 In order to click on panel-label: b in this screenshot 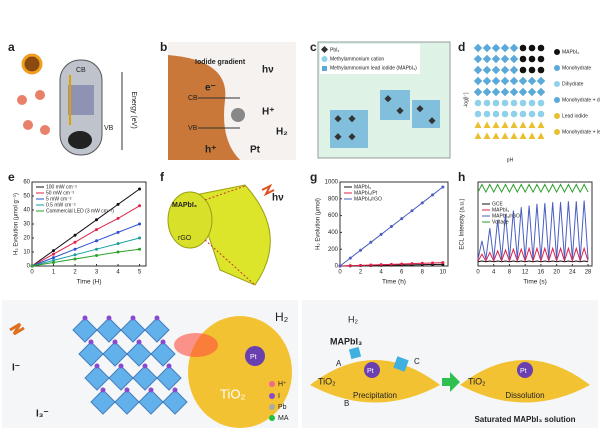, I will do `click(163, 47)`.